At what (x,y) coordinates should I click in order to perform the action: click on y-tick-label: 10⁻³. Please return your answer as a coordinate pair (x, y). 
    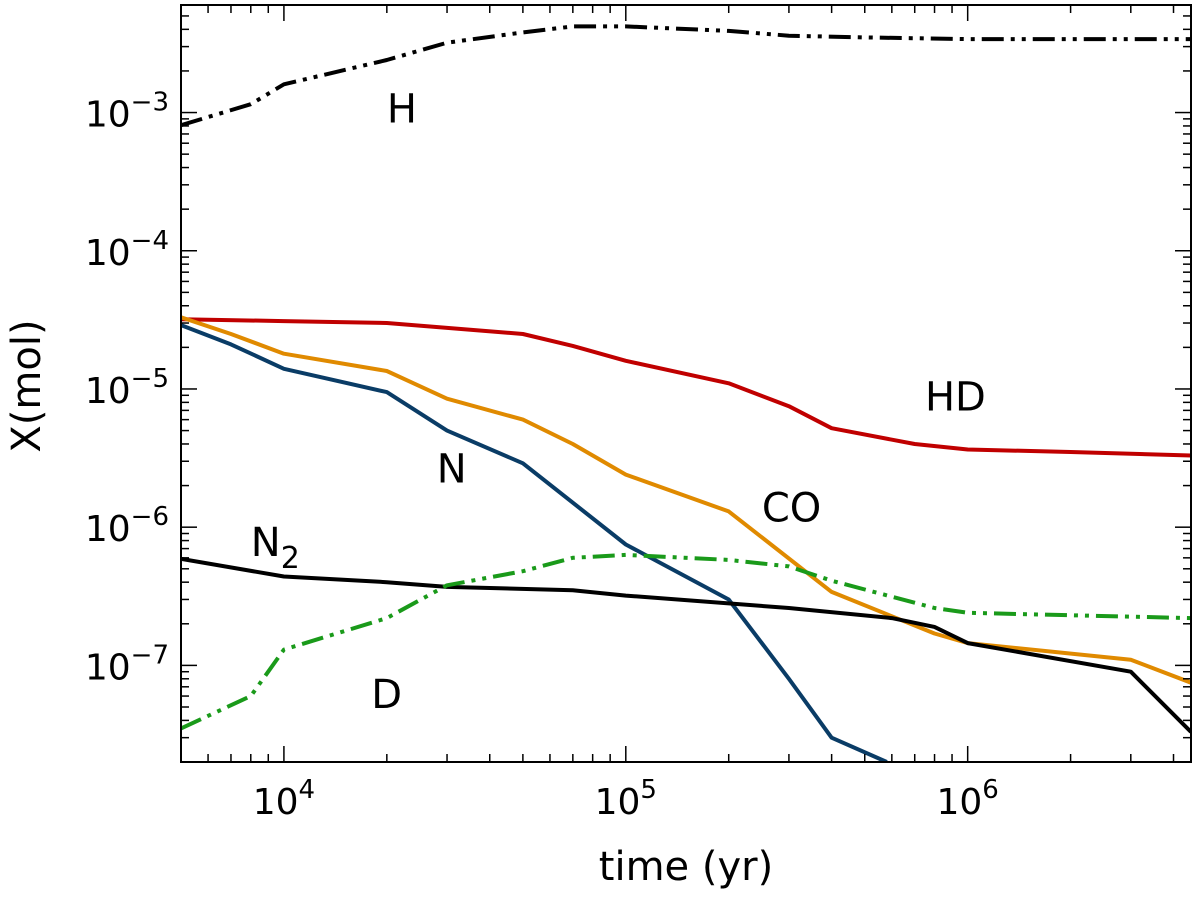
    Looking at the image, I should click on (127, 112).